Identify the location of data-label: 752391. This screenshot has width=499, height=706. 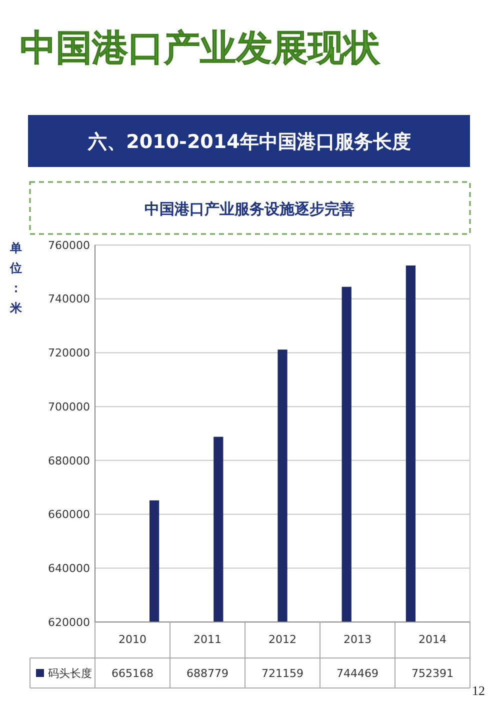
(433, 673).